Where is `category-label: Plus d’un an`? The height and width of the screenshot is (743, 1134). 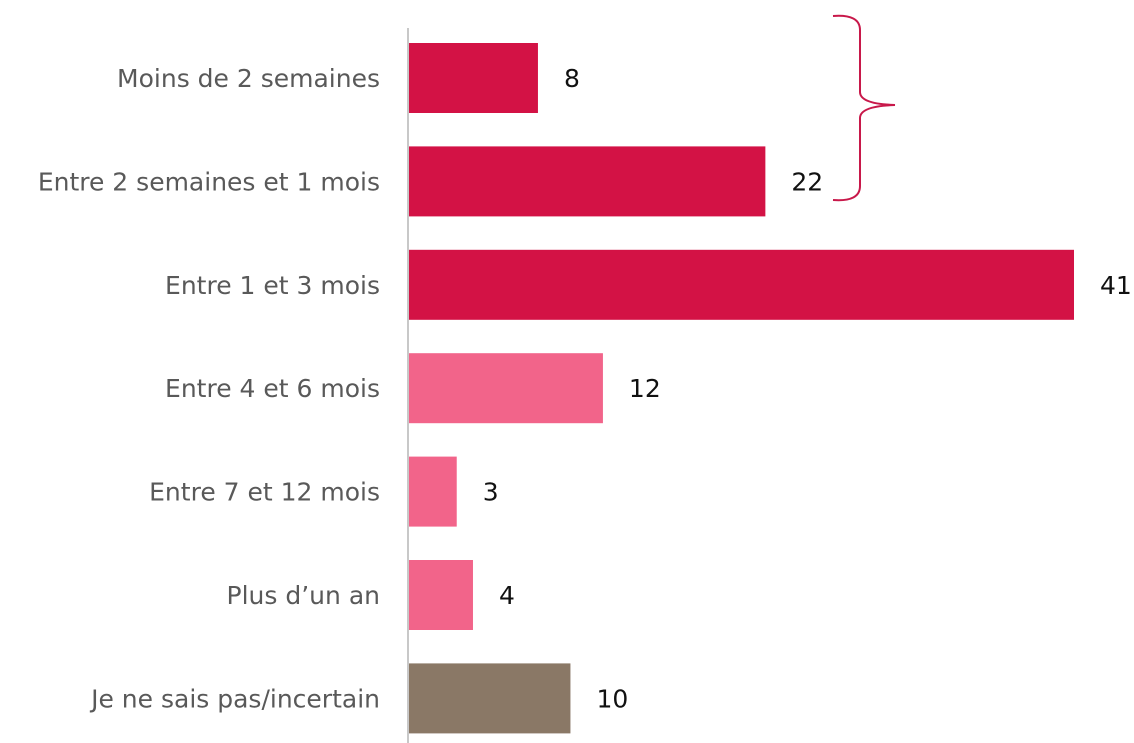
category-label: Plus d’un an is located at coordinates (303, 595).